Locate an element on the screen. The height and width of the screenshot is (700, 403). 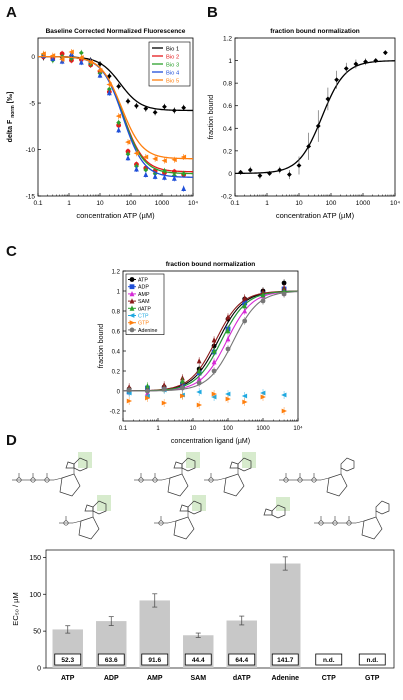
bar-adenine is located at coordinates (285, 615).